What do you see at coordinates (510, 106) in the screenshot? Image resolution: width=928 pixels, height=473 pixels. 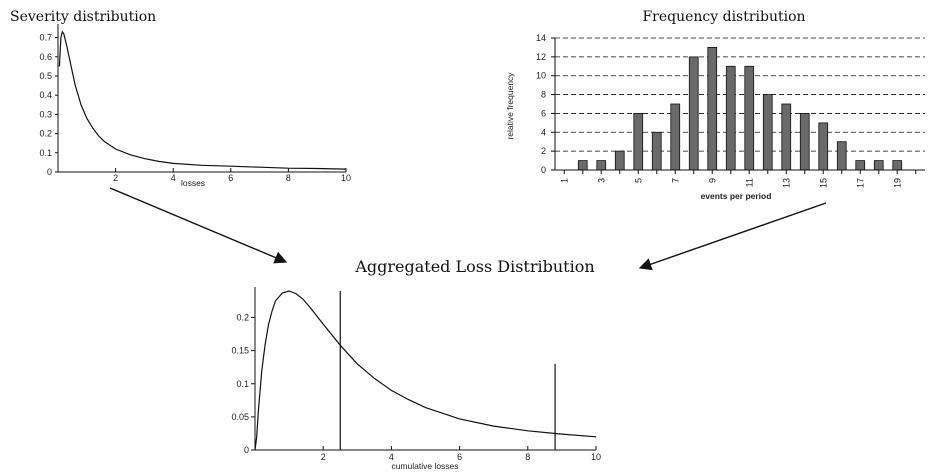 I see `frequency-y-label: relative frequency` at bounding box center [510, 106].